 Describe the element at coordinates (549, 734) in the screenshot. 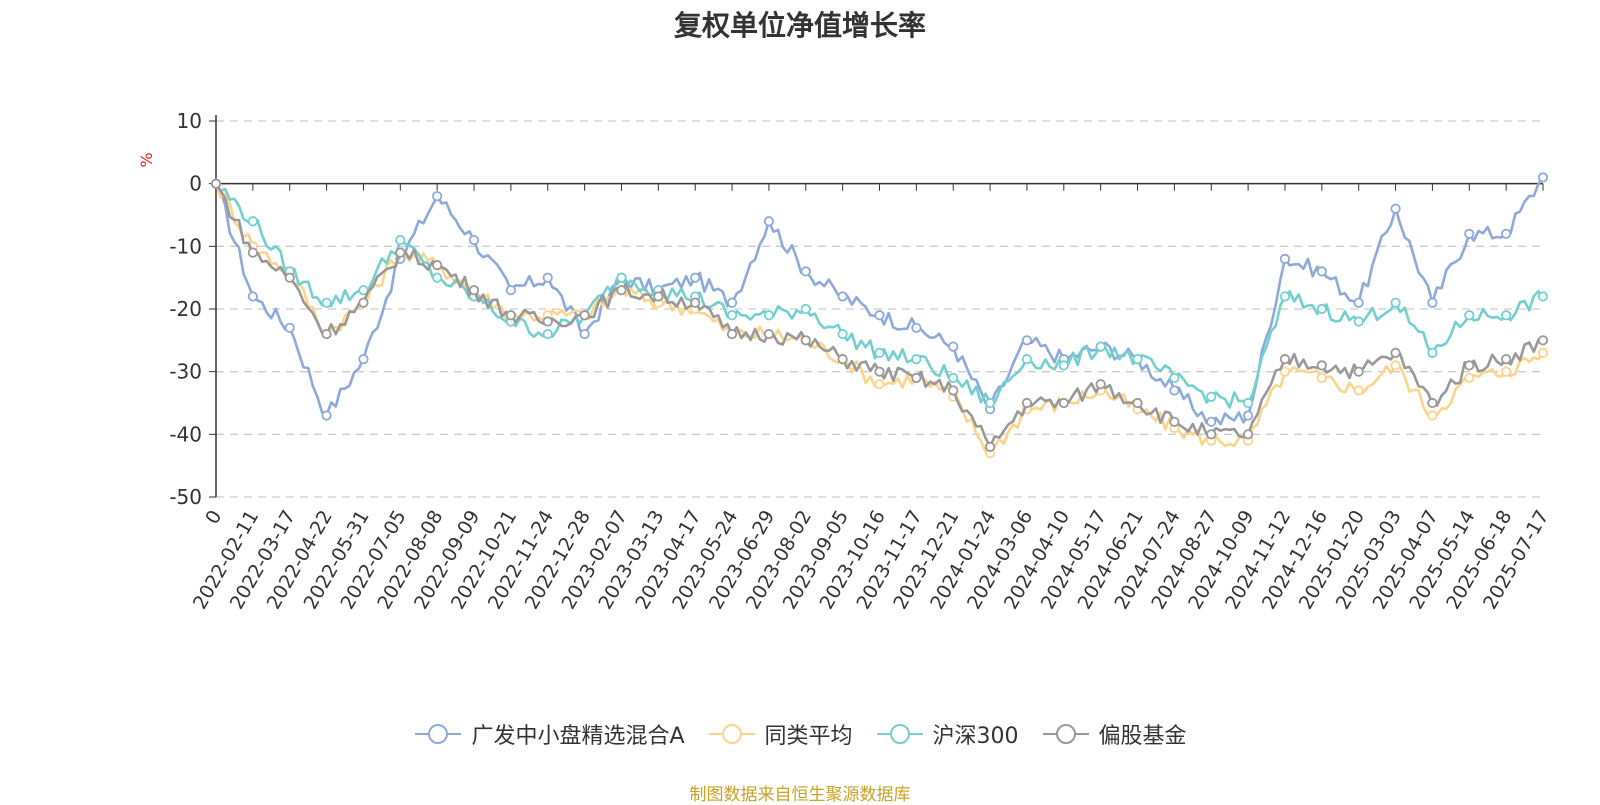

I see `legend-item-fund: 广发中小盘精选混合A` at that location.